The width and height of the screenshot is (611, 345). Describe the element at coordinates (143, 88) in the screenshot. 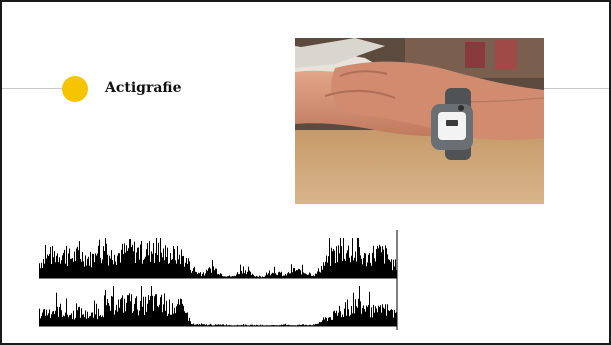

I see `slide-title: Actigrafie` at that location.